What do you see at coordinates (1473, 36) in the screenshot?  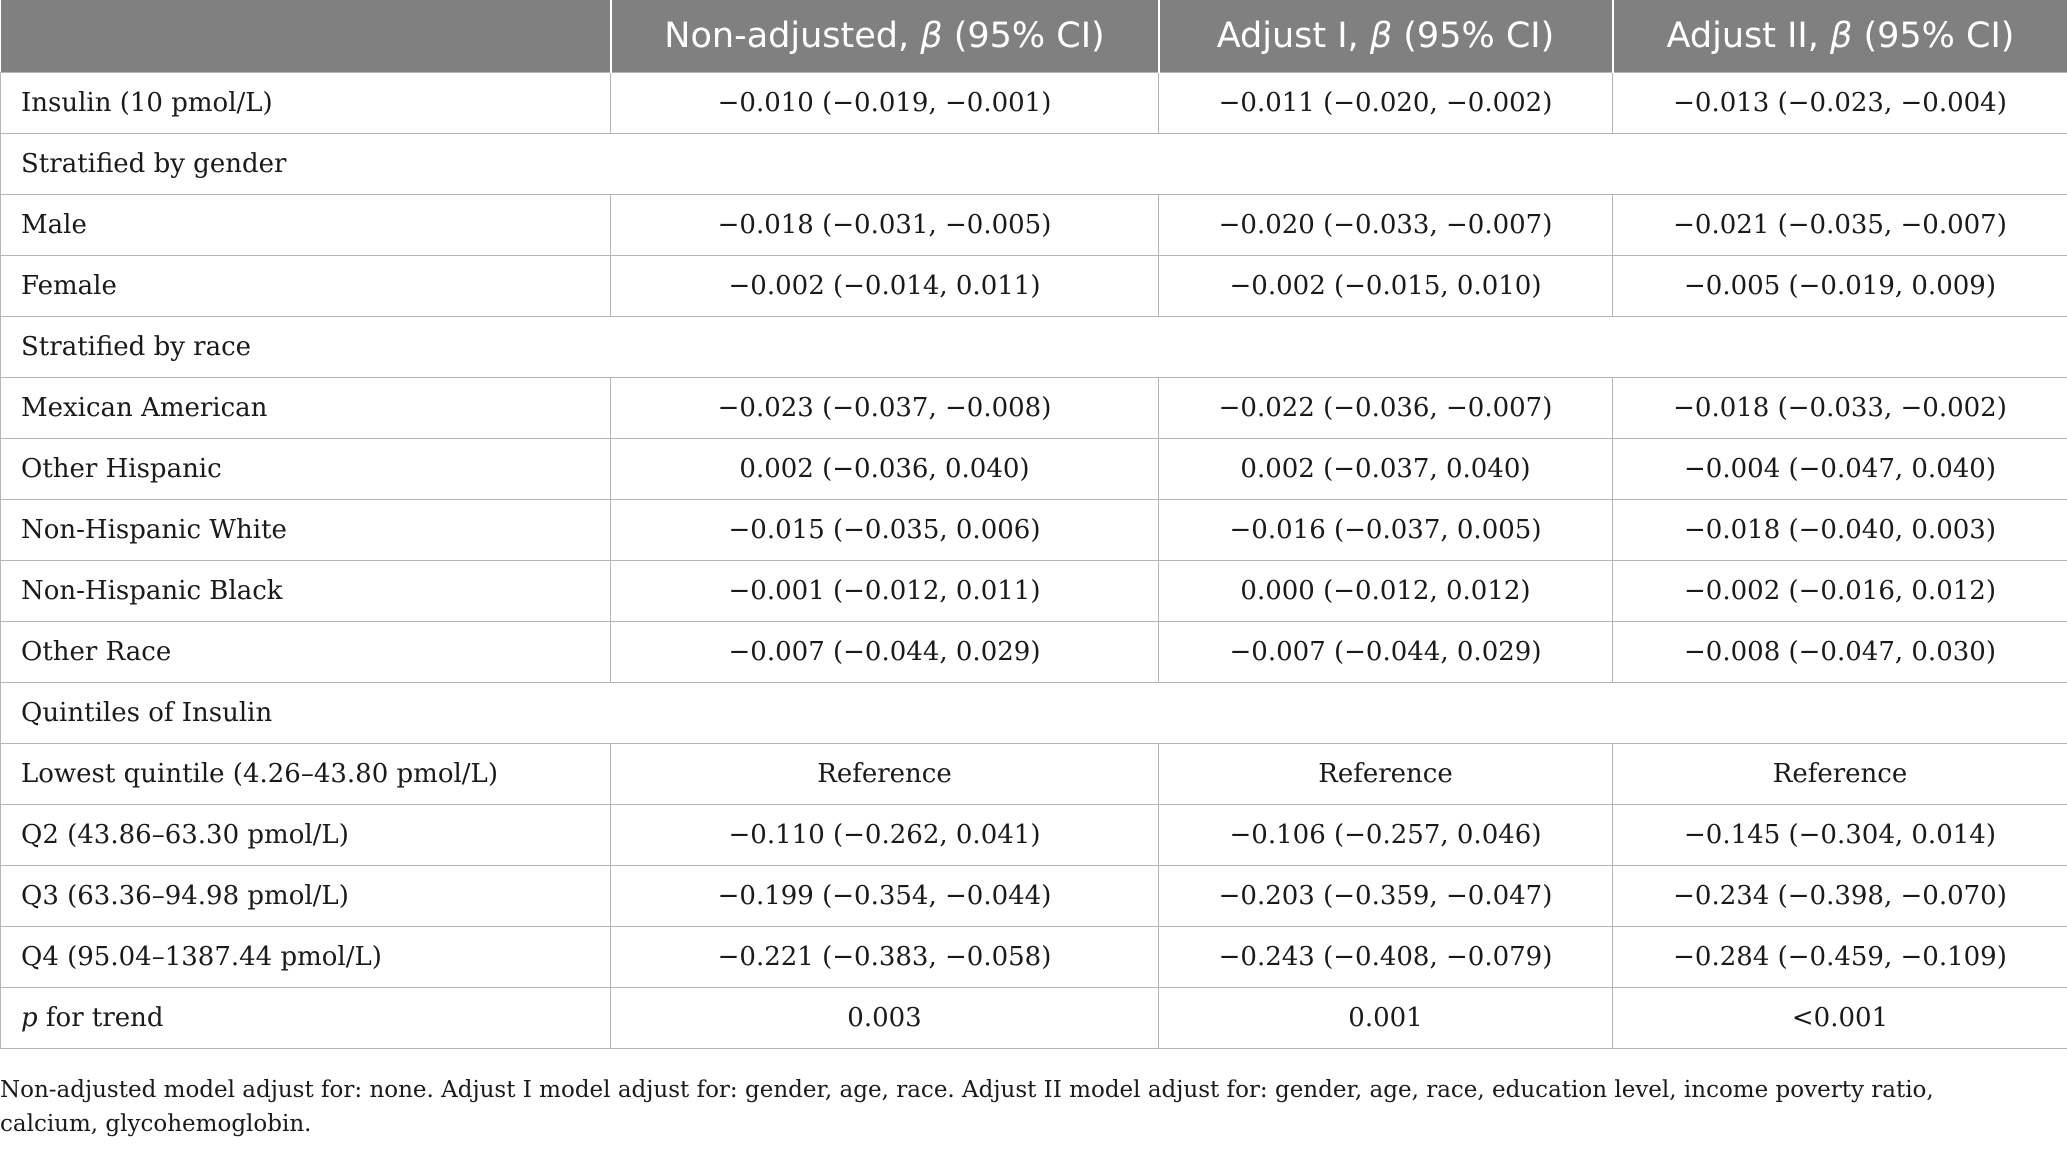 I see `header-adjust-i-suffix: (95% CI)` at bounding box center [1473, 36].